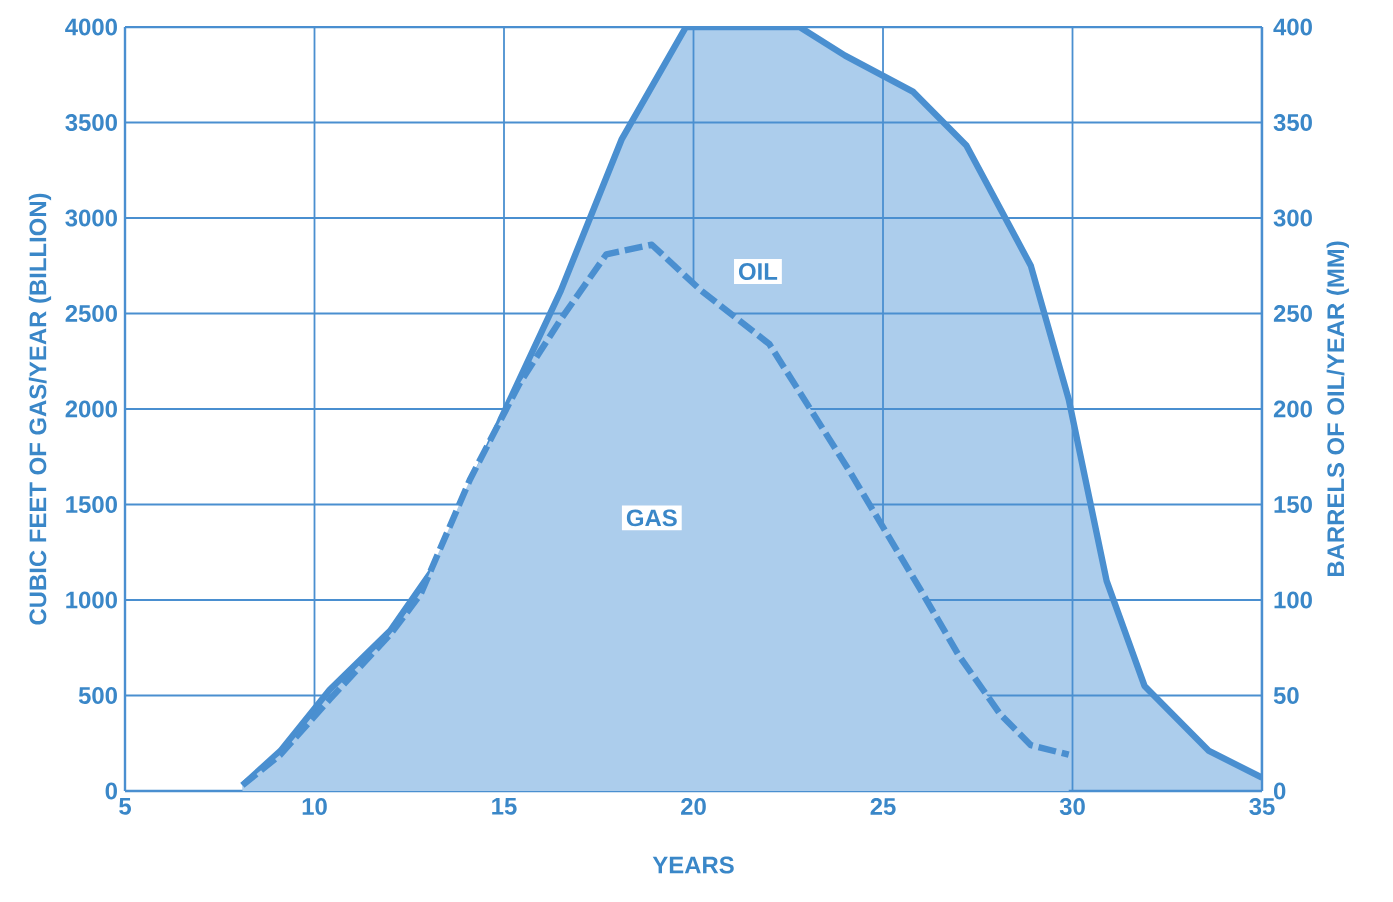 This screenshot has height=902, width=1393. I want to click on y-tick-label: 2000, so click(91, 409).